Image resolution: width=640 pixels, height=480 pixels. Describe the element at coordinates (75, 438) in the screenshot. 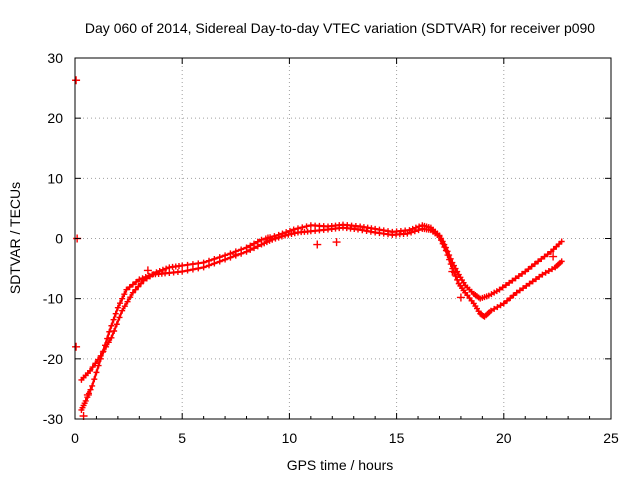

I see `x-tick-label: 0` at that location.